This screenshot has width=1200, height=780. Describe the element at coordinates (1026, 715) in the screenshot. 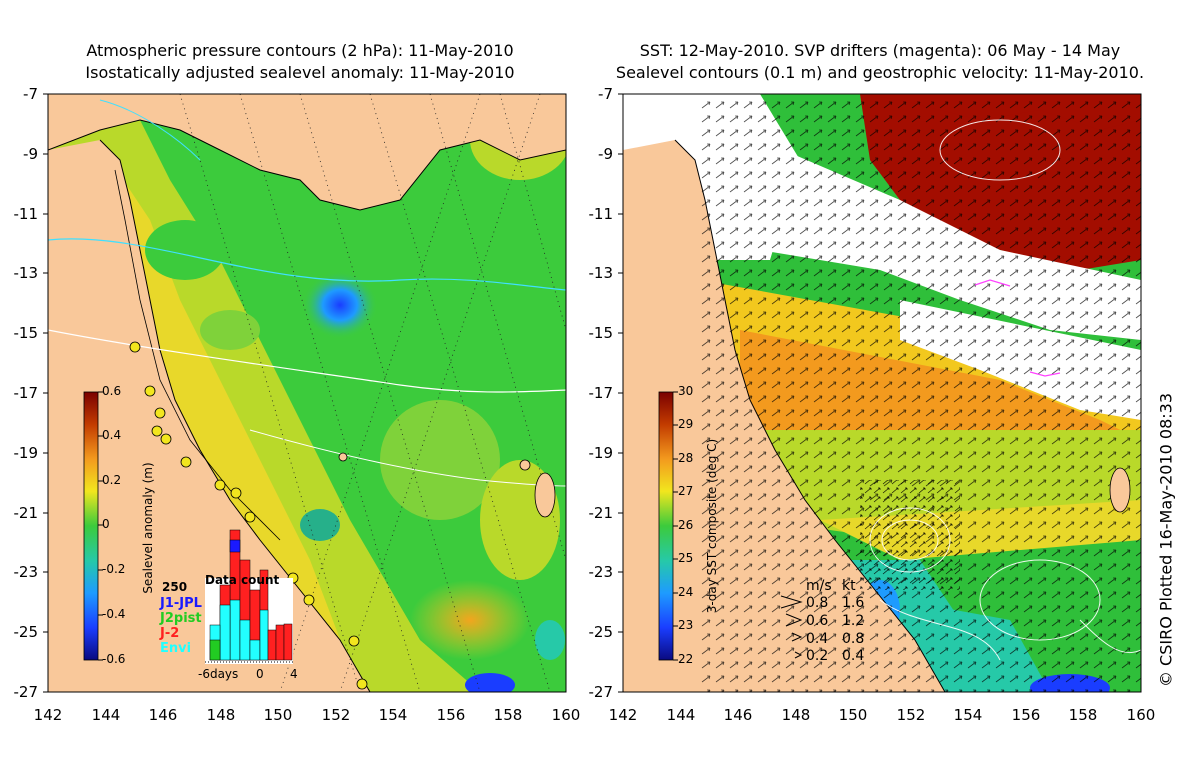

I see `right-xtick-7: 156` at that location.